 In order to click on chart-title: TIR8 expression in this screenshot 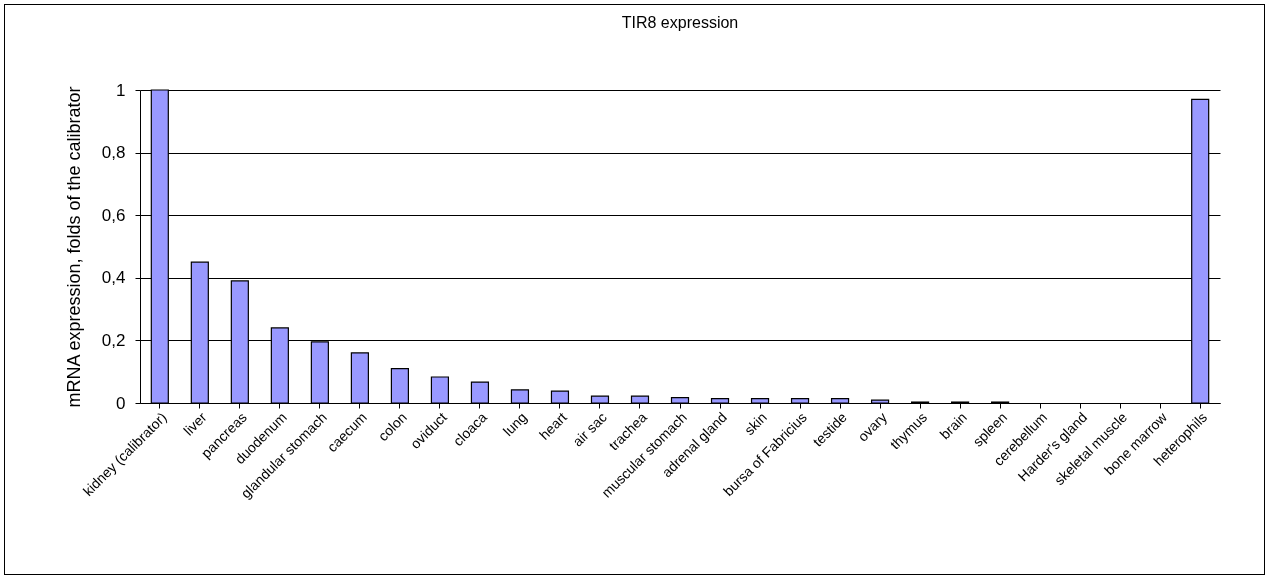, I will do `click(680, 22)`.